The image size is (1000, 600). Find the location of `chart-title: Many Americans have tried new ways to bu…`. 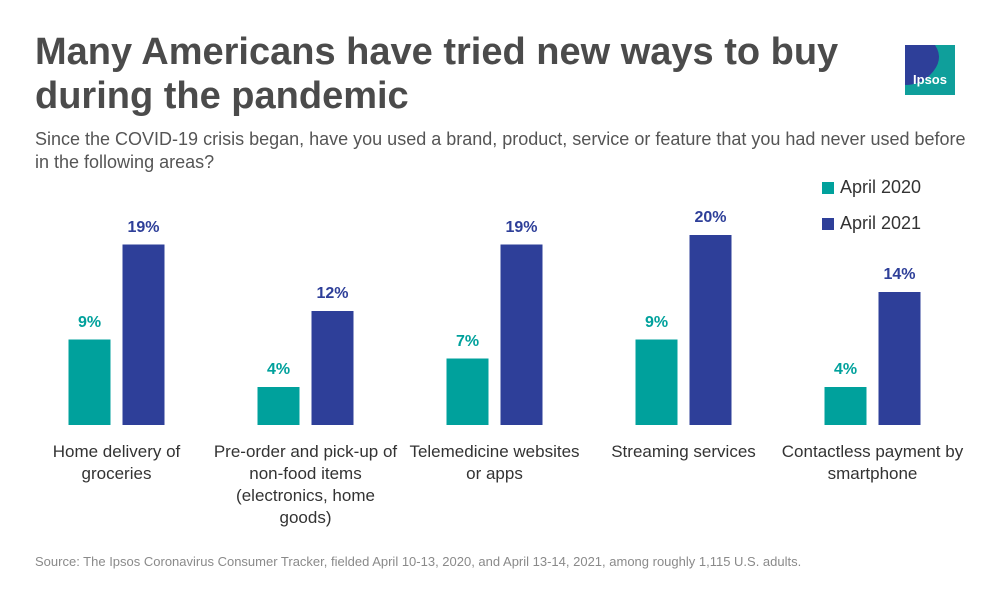

chart-title: Many Americans have tried new ways to bu… is located at coordinates (437, 74).